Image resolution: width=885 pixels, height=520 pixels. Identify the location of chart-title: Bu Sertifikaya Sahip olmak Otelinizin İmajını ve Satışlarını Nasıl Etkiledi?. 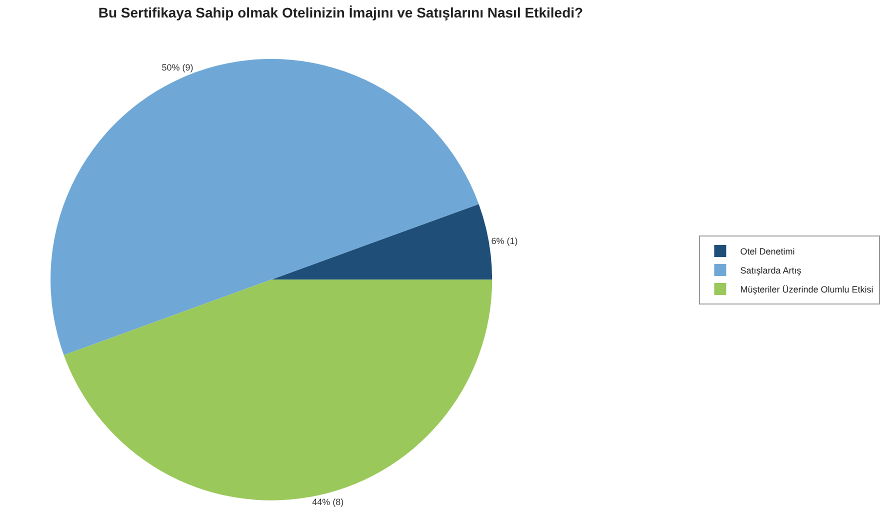
(341, 12).